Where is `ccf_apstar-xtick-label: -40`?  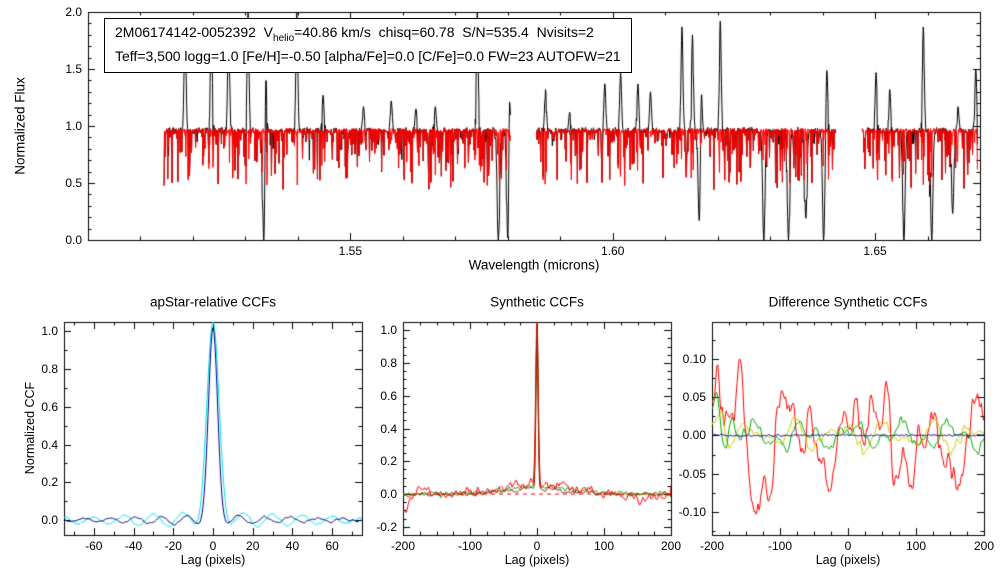 ccf_apstar-xtick-label: -40 is located at coordinates (133, 546).